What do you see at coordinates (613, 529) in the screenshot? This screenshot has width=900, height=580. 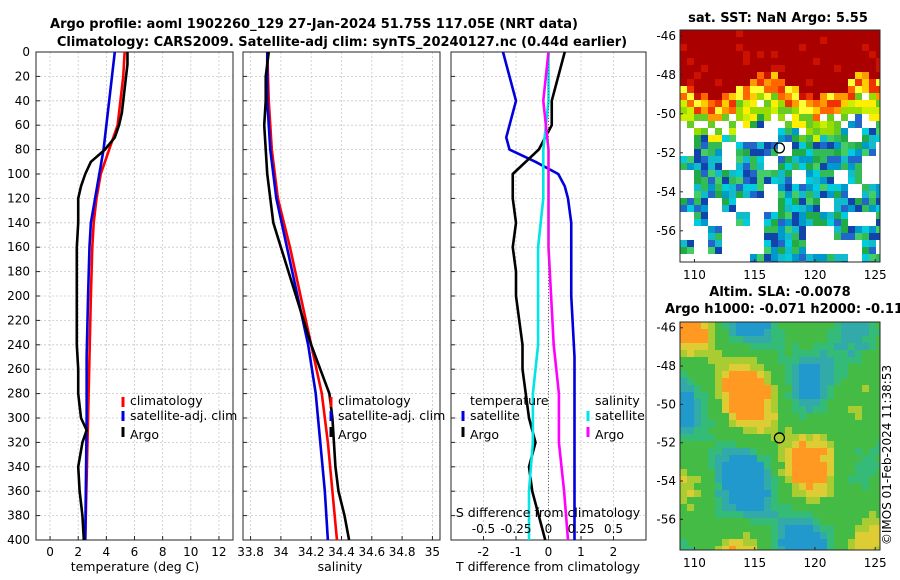 I see `secondary-x-tick-label: 0.5` at bounding box center [613, 529].